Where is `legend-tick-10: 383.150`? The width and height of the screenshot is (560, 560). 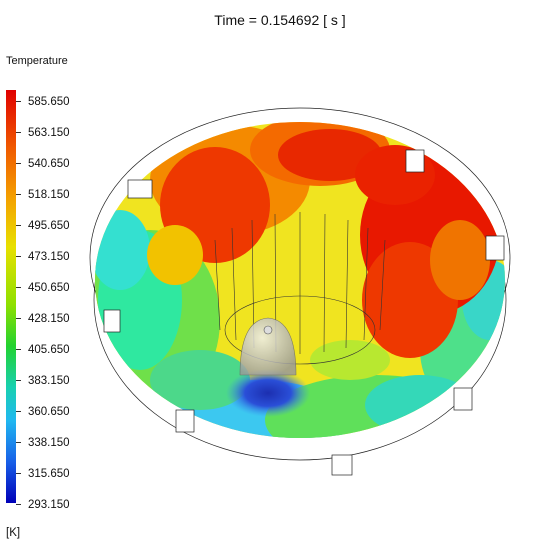
legend-tick-10: 383.150 is located at coordinates (43, 381).